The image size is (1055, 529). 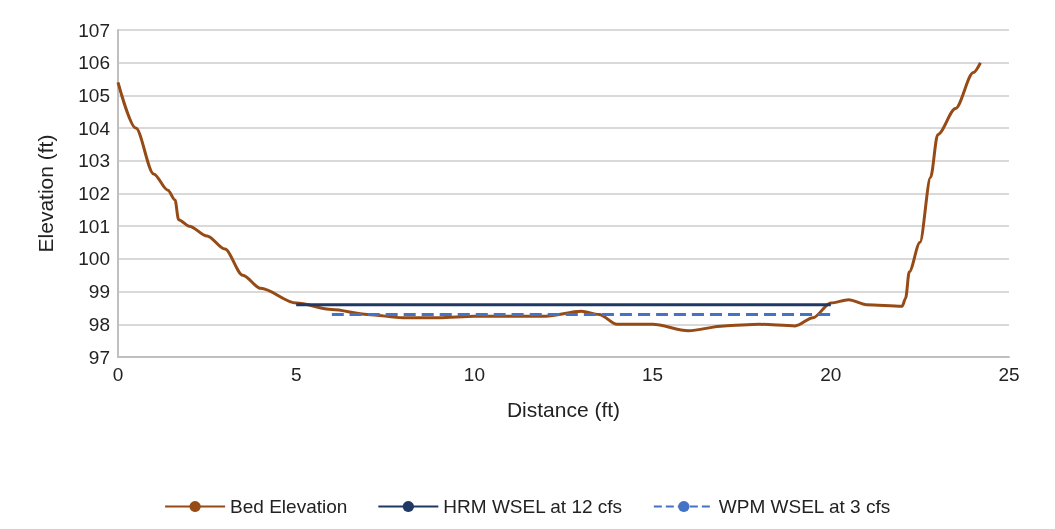 I want to click on y-tick-label: 98, so click(x=99, y=324).